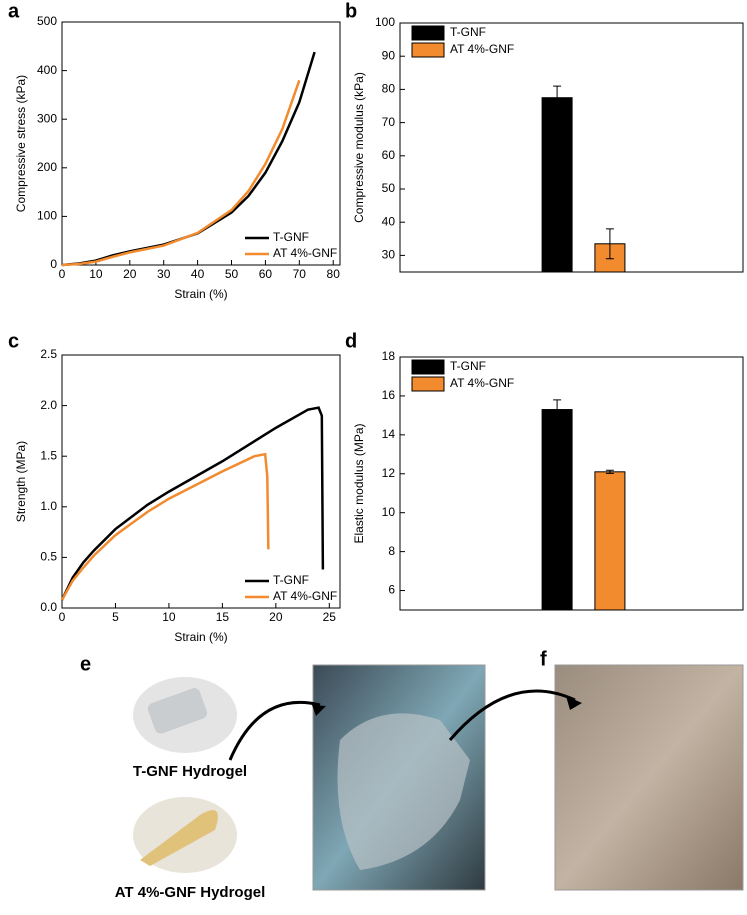 The height and width of the screenshot is (915, 747). Describe the element at coordinates (190, 771) in the screenshot. I see `photo-label: T-GNF Hydrogel` at that location.